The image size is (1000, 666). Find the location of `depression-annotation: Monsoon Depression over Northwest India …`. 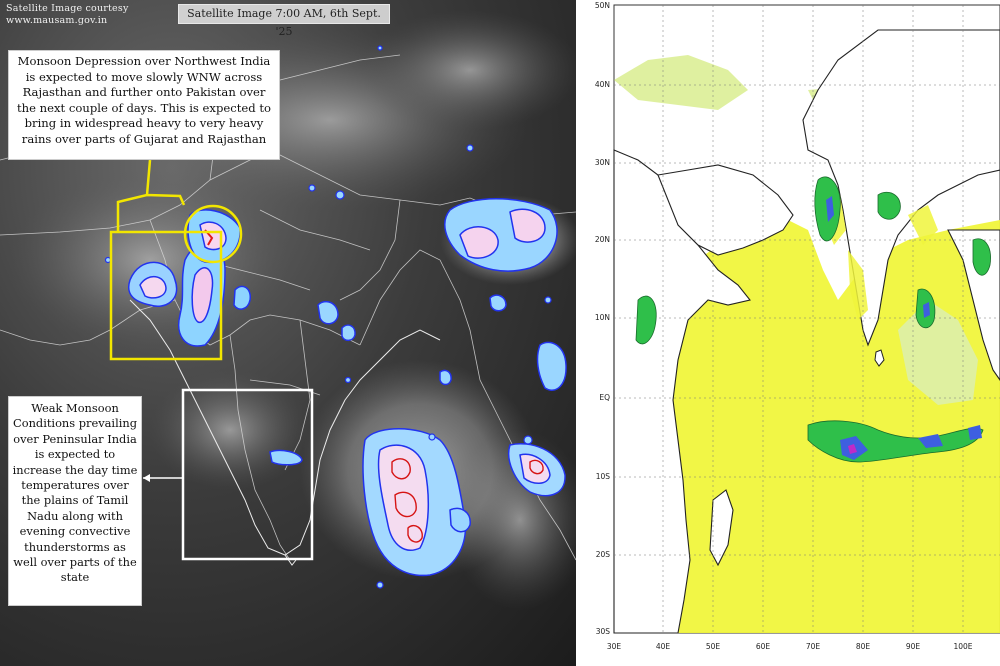

depression-annotation: Monsoon Depression over Northwest India … is located at coordinates (144, 105).